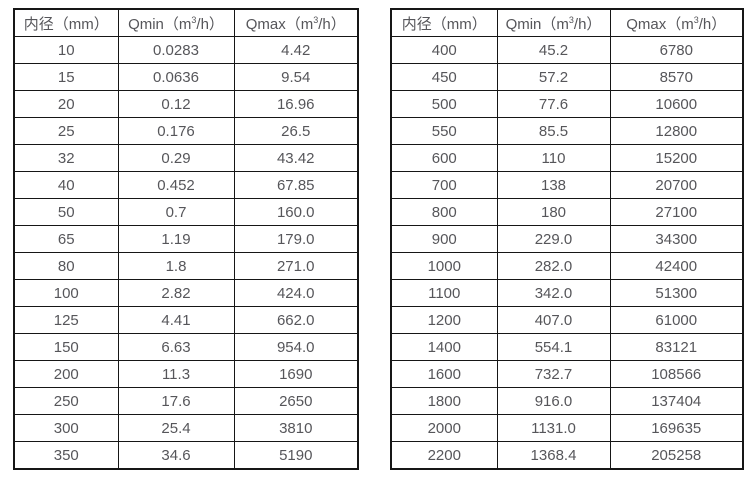  Describe the element at coordinates (676, 185) in the screenshot. I see `table-cell: 20700` at that location.